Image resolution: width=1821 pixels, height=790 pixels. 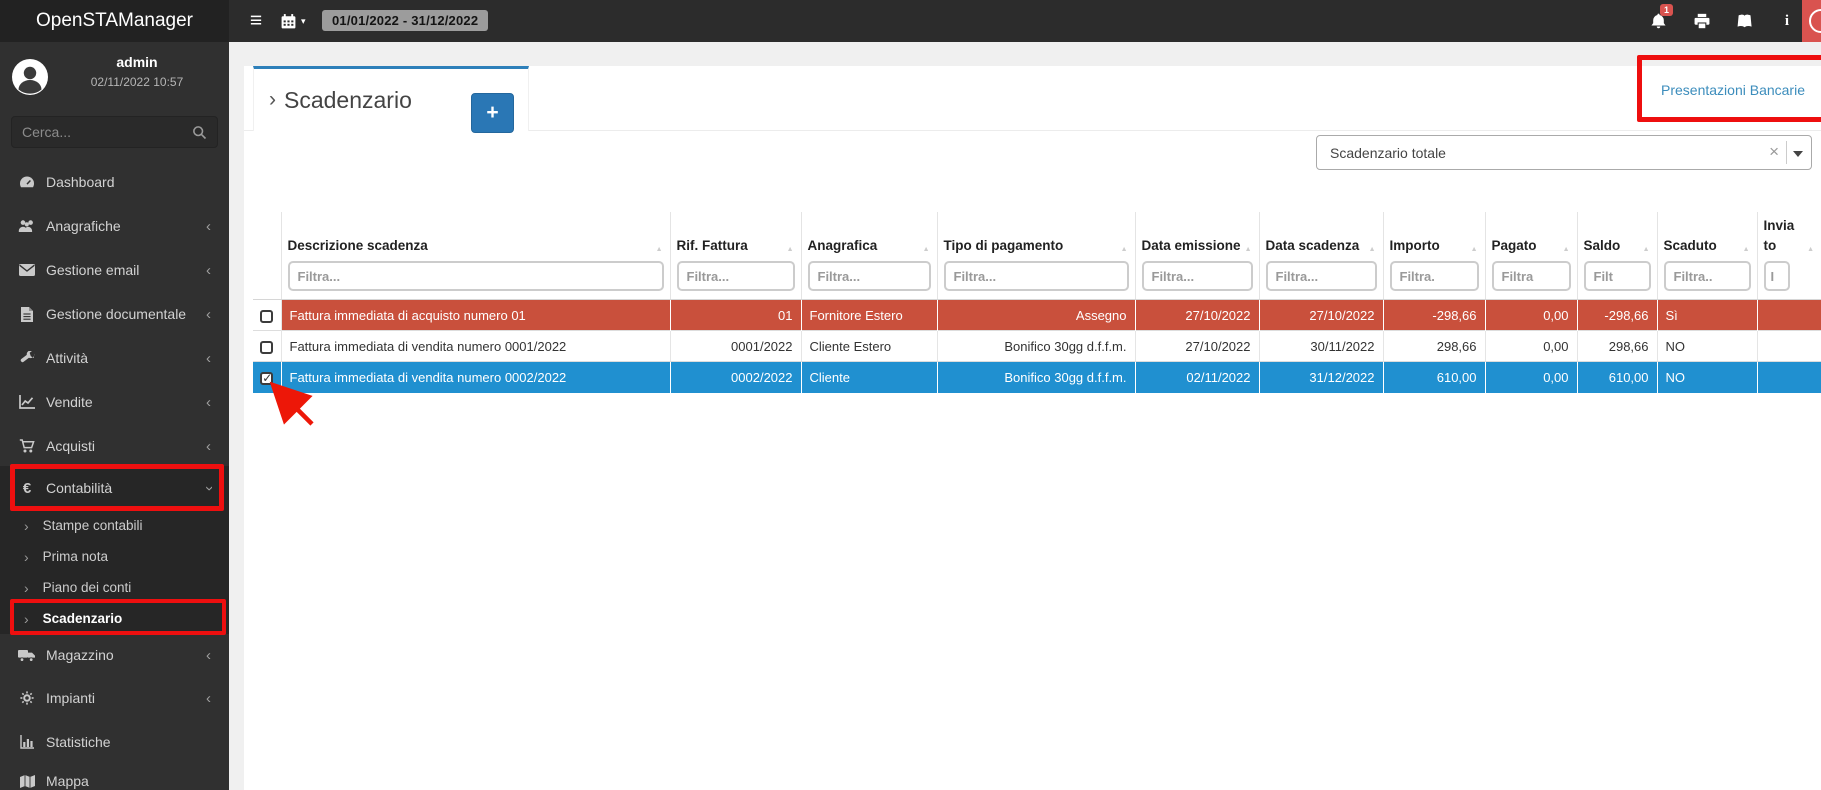 I want to click on info-button: i, so click(x=1787, y=21).